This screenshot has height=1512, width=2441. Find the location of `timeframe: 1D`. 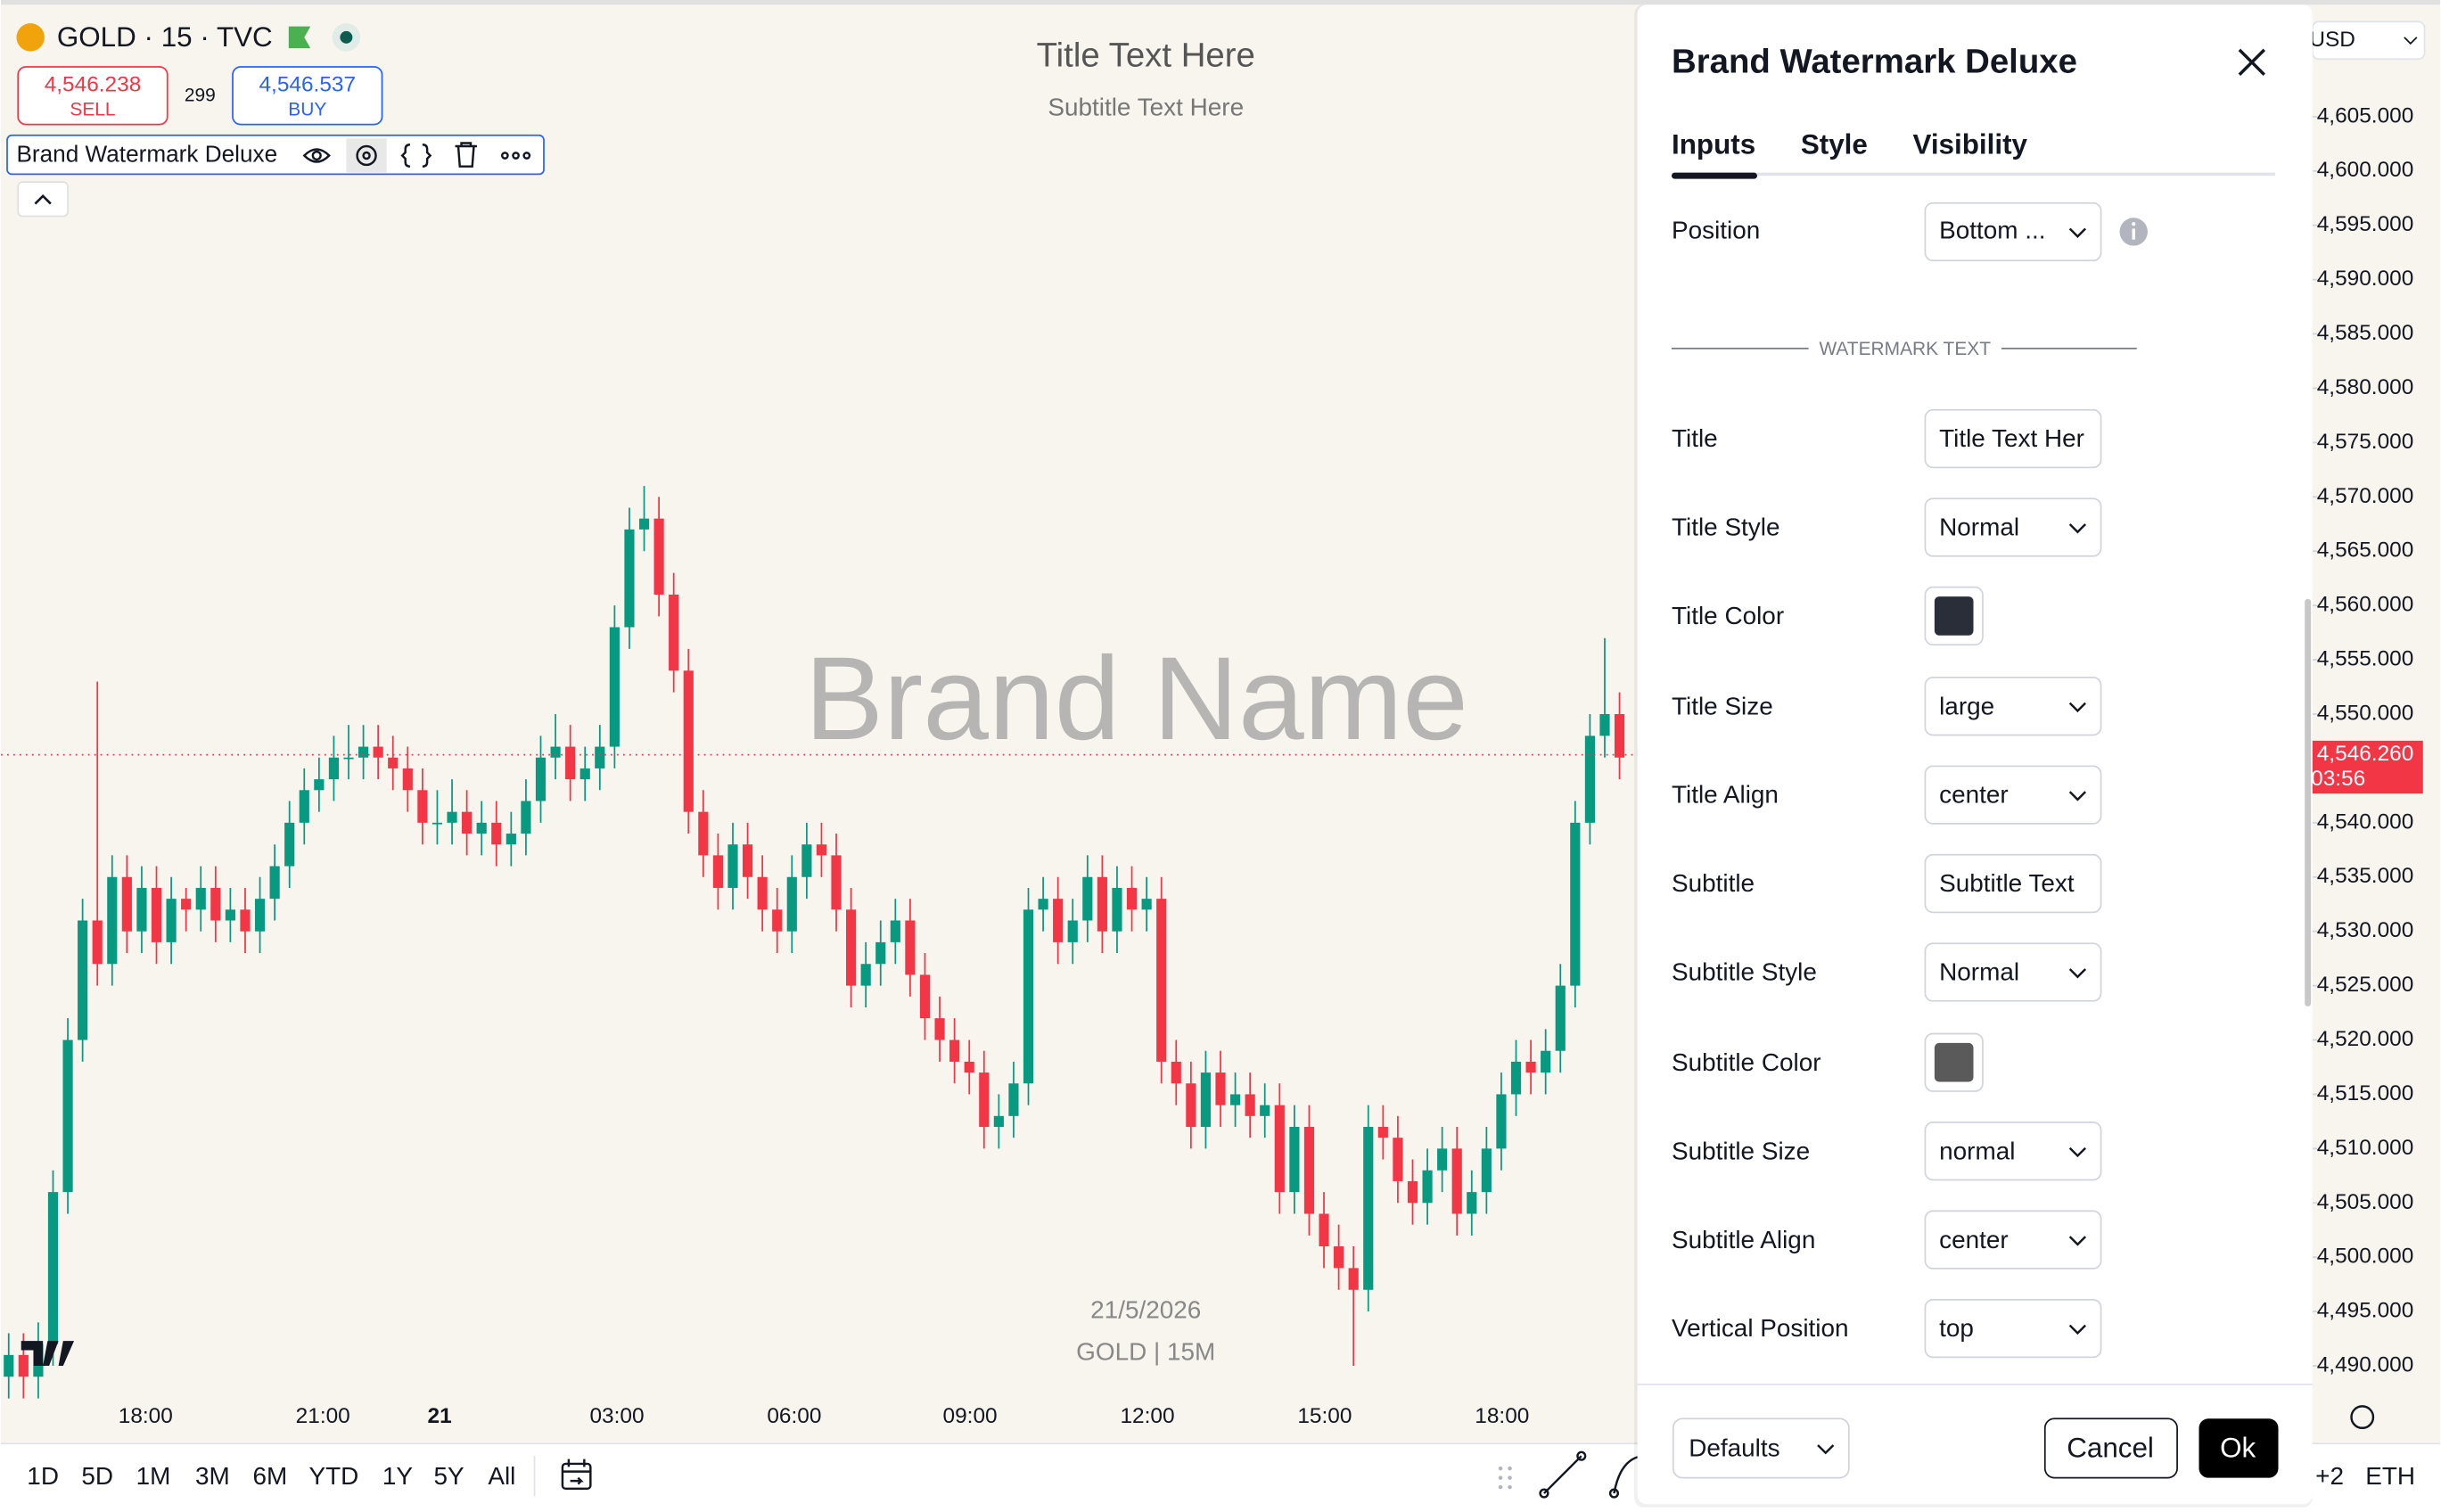

timeframe: 1D is located at coordinates (43, 1476).